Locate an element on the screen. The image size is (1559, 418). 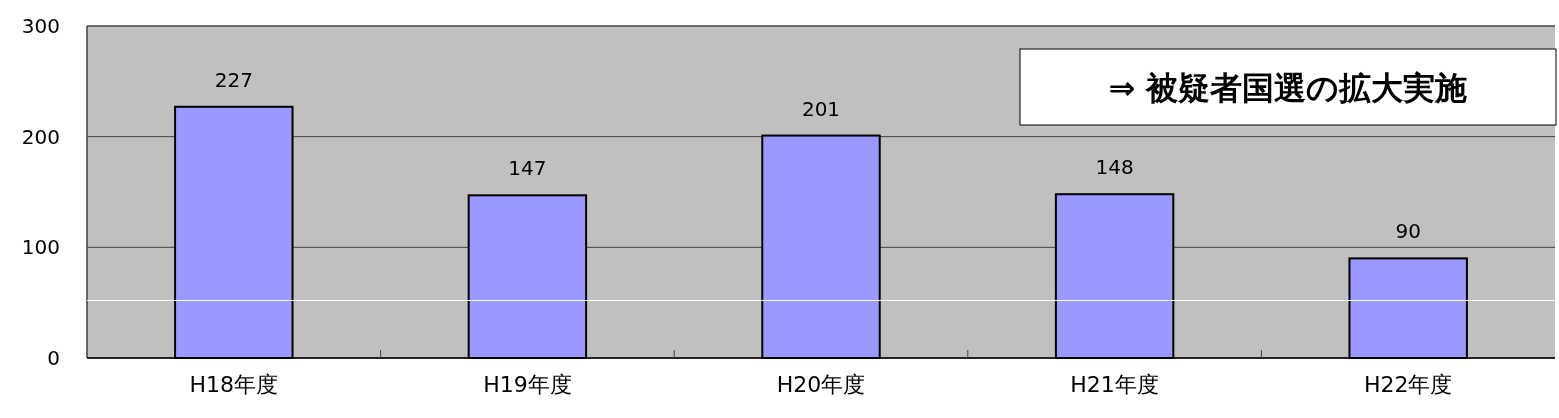
y-tick-label: 100 is located at coordinates (40, 247).